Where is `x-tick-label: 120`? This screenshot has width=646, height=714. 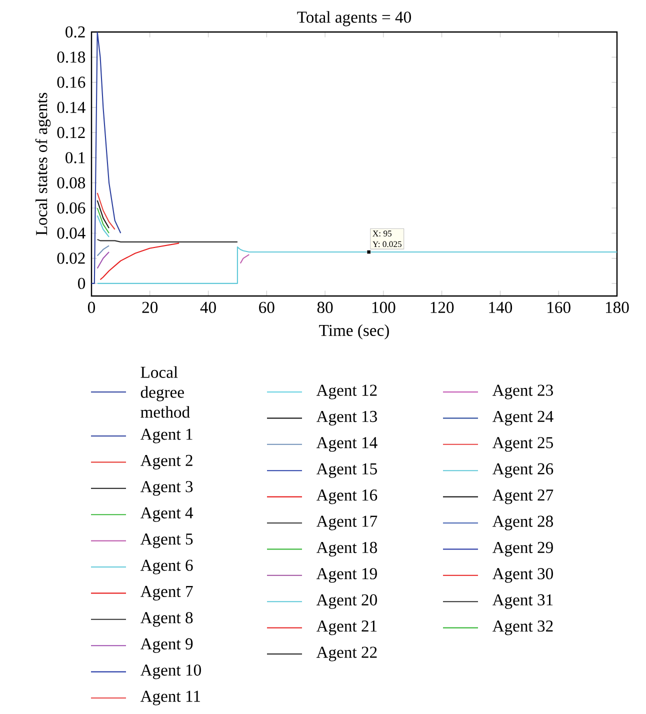 x-tick-label: 120 is located at coordinates (442, 308).